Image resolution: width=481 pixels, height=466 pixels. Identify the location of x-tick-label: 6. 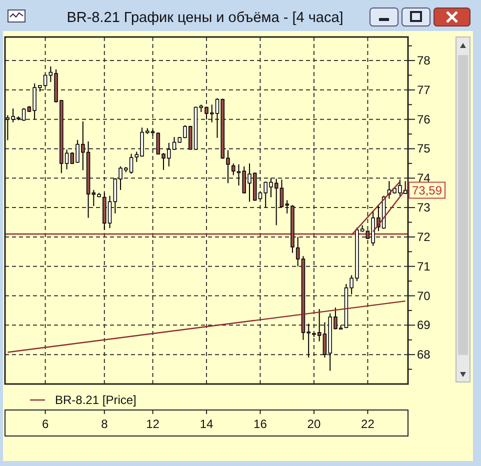
(45, 424).